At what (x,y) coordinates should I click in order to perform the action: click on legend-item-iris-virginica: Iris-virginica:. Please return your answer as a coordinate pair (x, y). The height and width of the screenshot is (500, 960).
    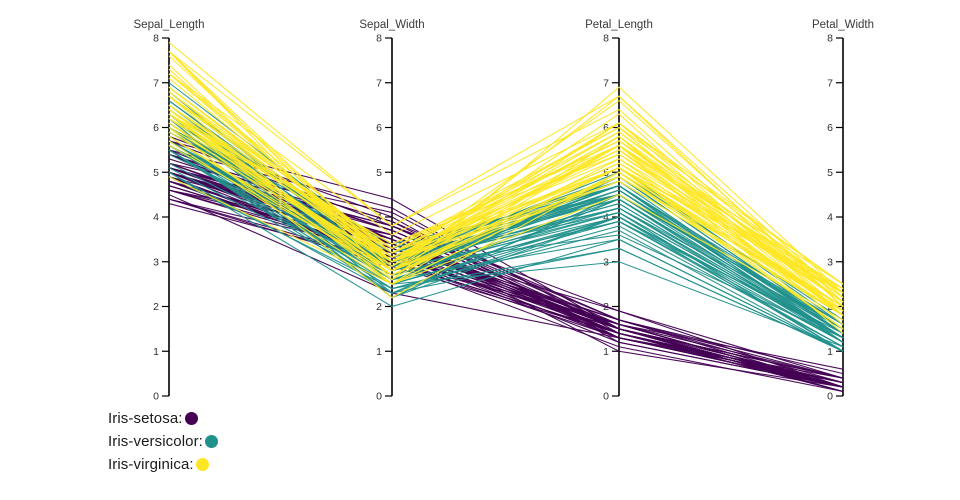
    Looking at the image, I should click on (163, 464).